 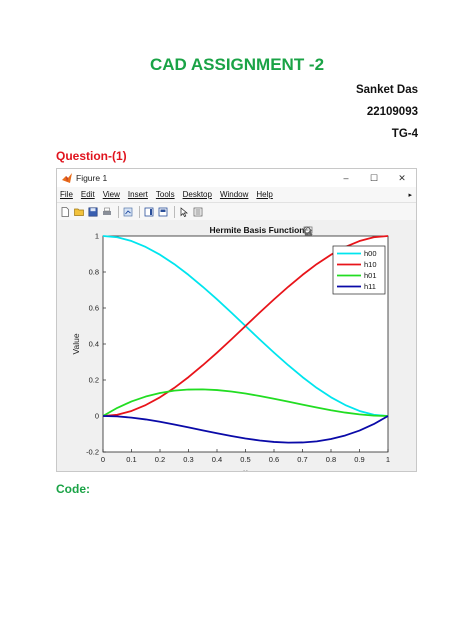 What do you see at coordinates (410, 195) in the screenshot?
I see `menu-overflow-icon: ▸` at bounding box center [410, 195].